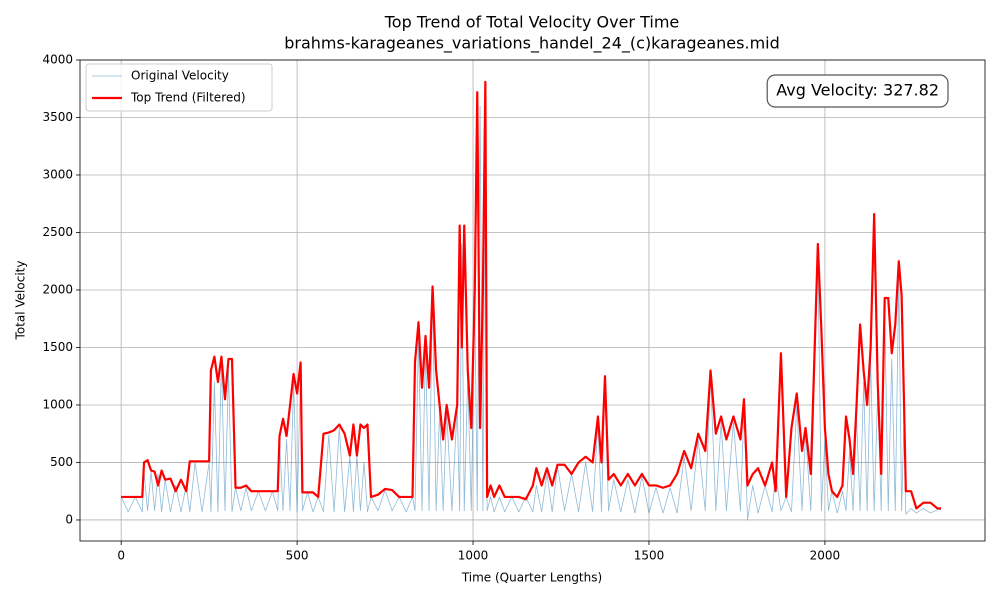 The height and width of the screenshot is (600, 1000). I want to click on legend-label: Top Trend (Filtered), so click(188, 98).